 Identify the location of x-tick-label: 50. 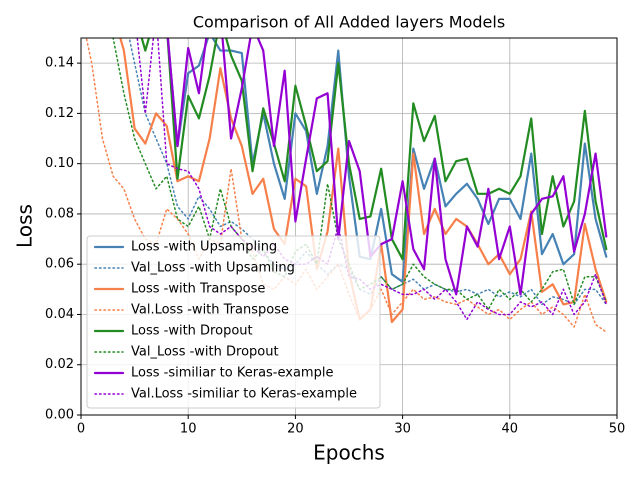
(617, 429).